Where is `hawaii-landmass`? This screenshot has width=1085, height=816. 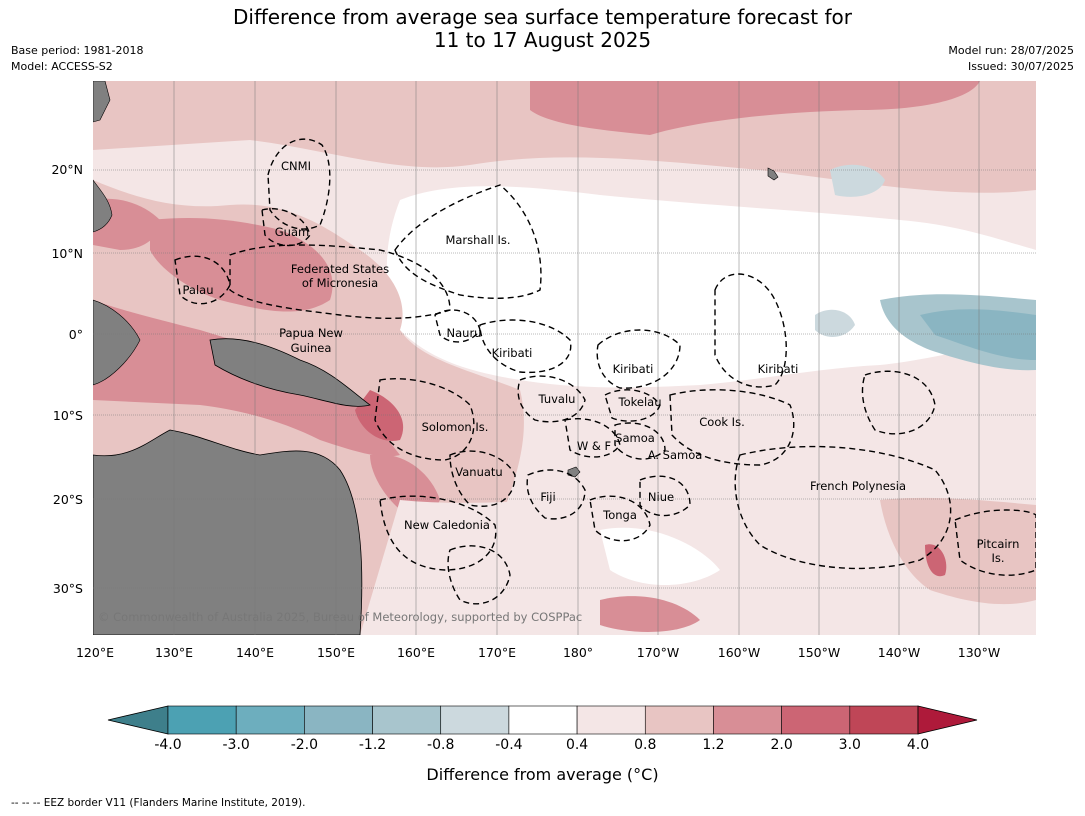
hawaii-landmass is located at coordinates (773, 174).